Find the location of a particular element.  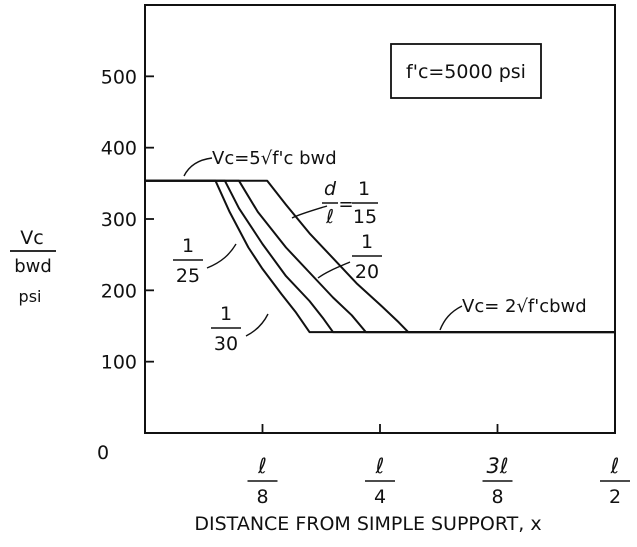

x-tick-label-den: 2 is located at coordinates (615, 497).